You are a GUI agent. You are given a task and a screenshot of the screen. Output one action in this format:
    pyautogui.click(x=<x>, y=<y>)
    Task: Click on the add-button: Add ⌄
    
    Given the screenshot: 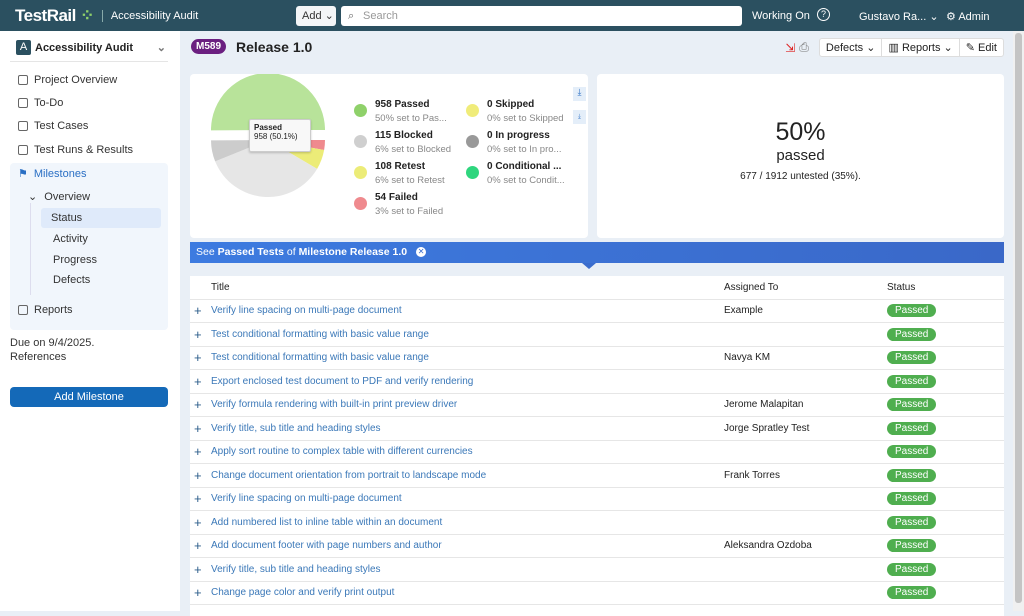 What is the action you would take?
    pyautogui.click(x=316, y=16)
    